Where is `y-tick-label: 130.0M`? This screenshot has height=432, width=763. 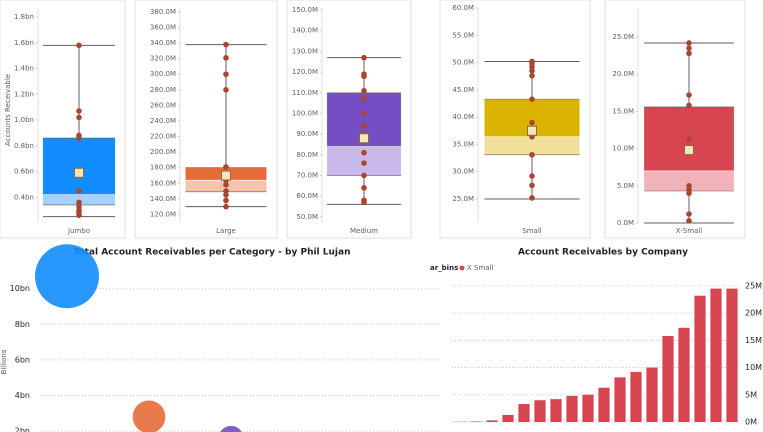 y-tick-label: 130.0M is located at coordinates (305, 51).